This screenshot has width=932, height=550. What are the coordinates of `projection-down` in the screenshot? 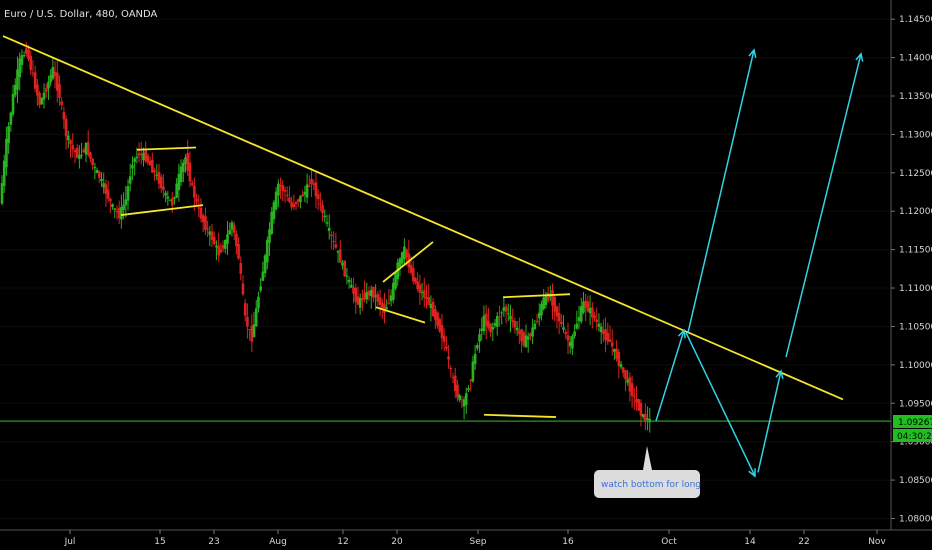 It's located at (720, 404).